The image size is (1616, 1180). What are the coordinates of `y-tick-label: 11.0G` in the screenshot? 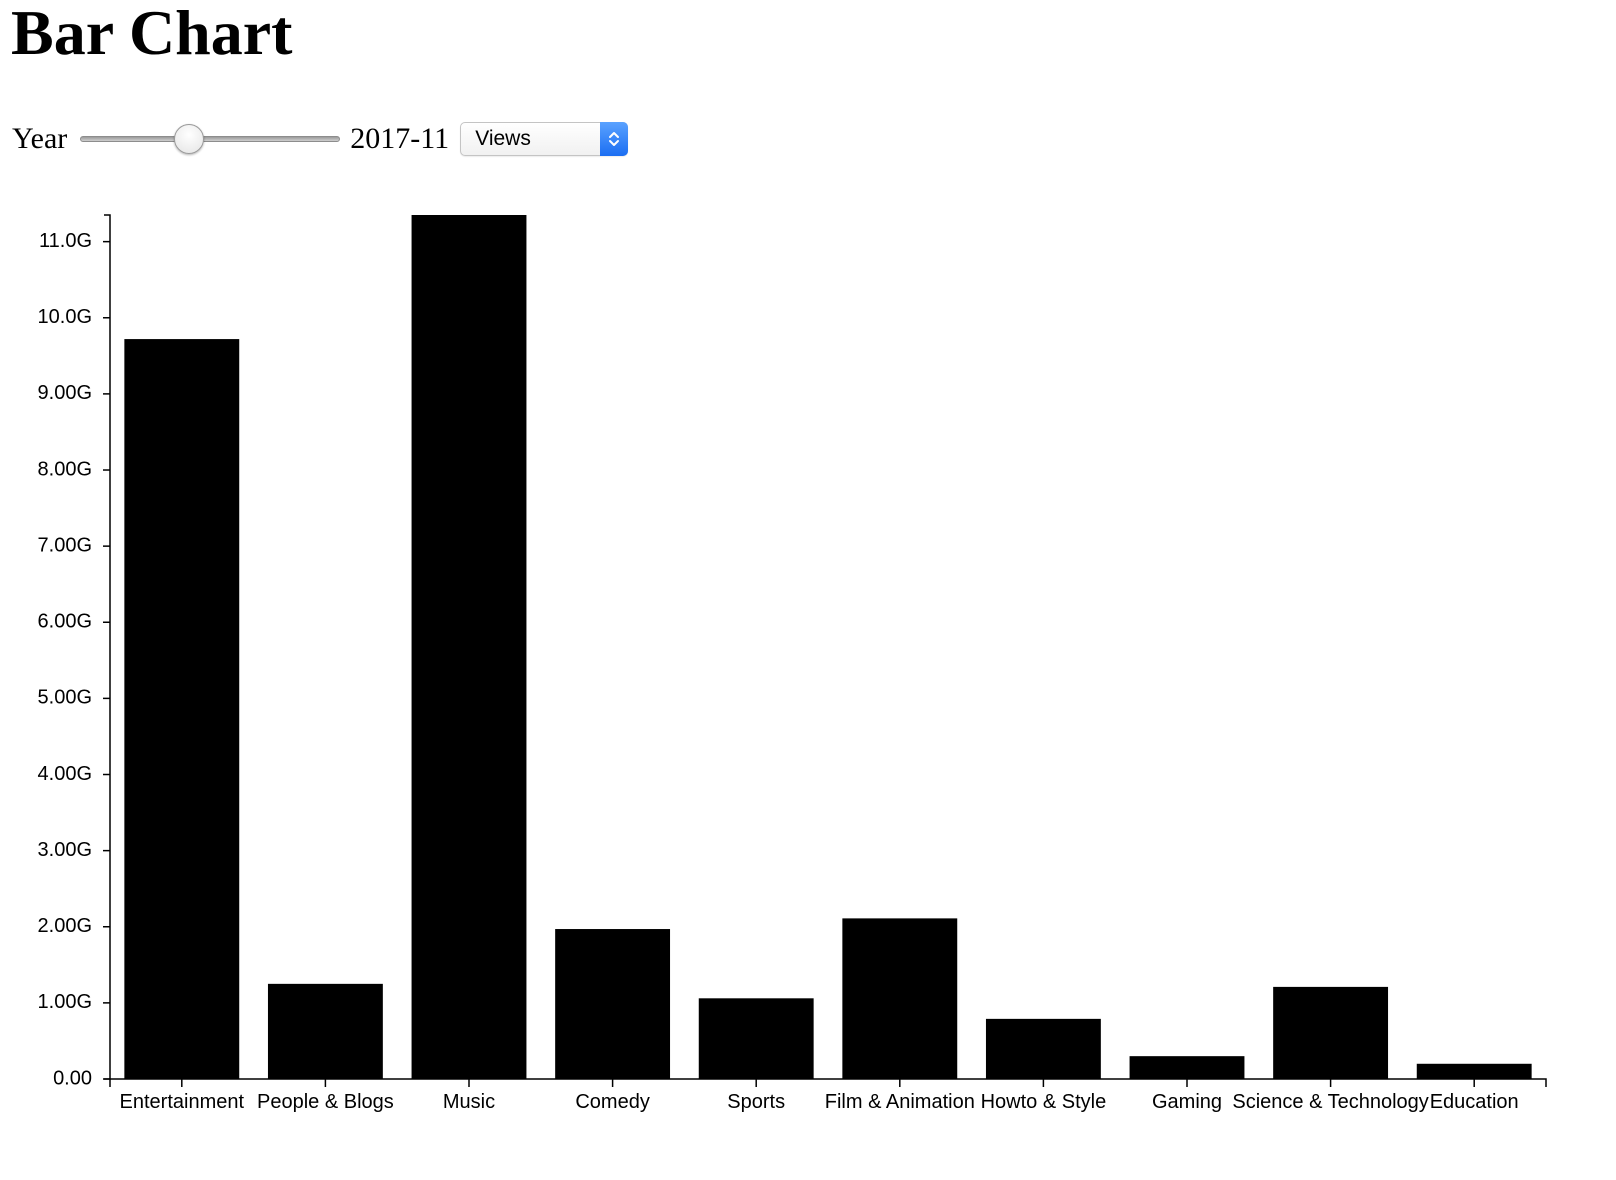 It's located at (65, 241).